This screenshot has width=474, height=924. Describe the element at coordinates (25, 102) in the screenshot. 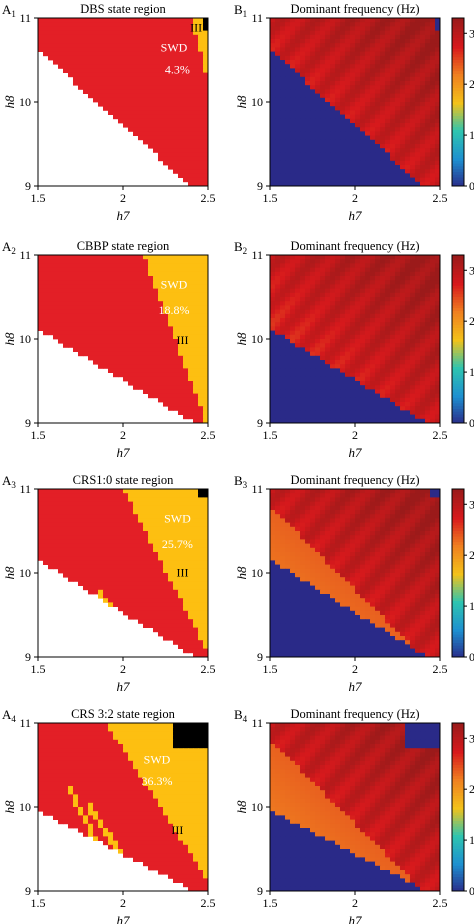

I see `y-tick-label: 10` at that location.